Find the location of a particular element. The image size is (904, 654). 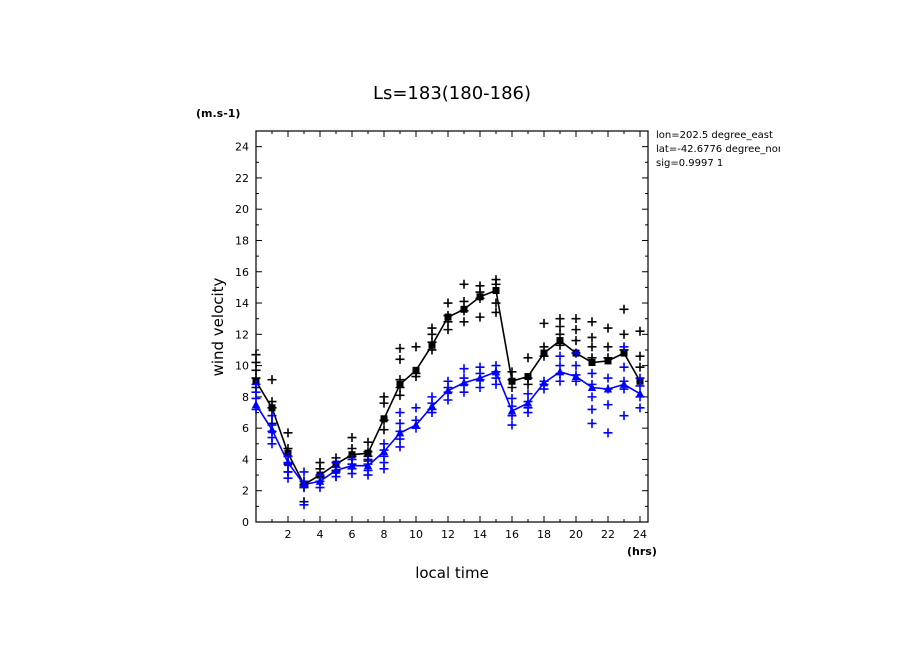

x-axis-unit: (hrs) is located at coordinates (642, 551).